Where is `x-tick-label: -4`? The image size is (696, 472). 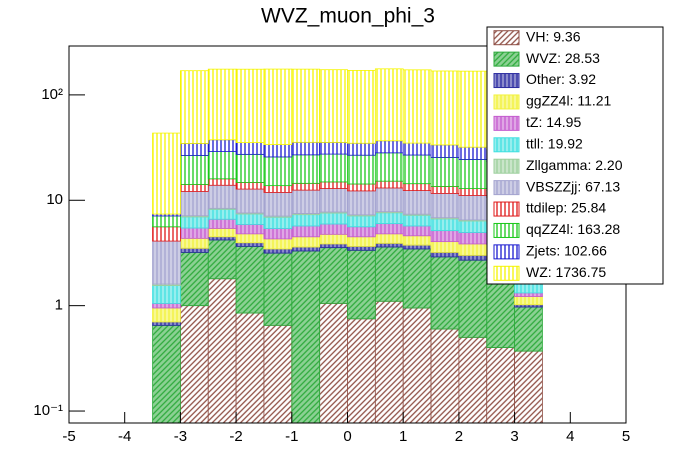
x-tick-label: -4 is located at coordinates (124, 436).